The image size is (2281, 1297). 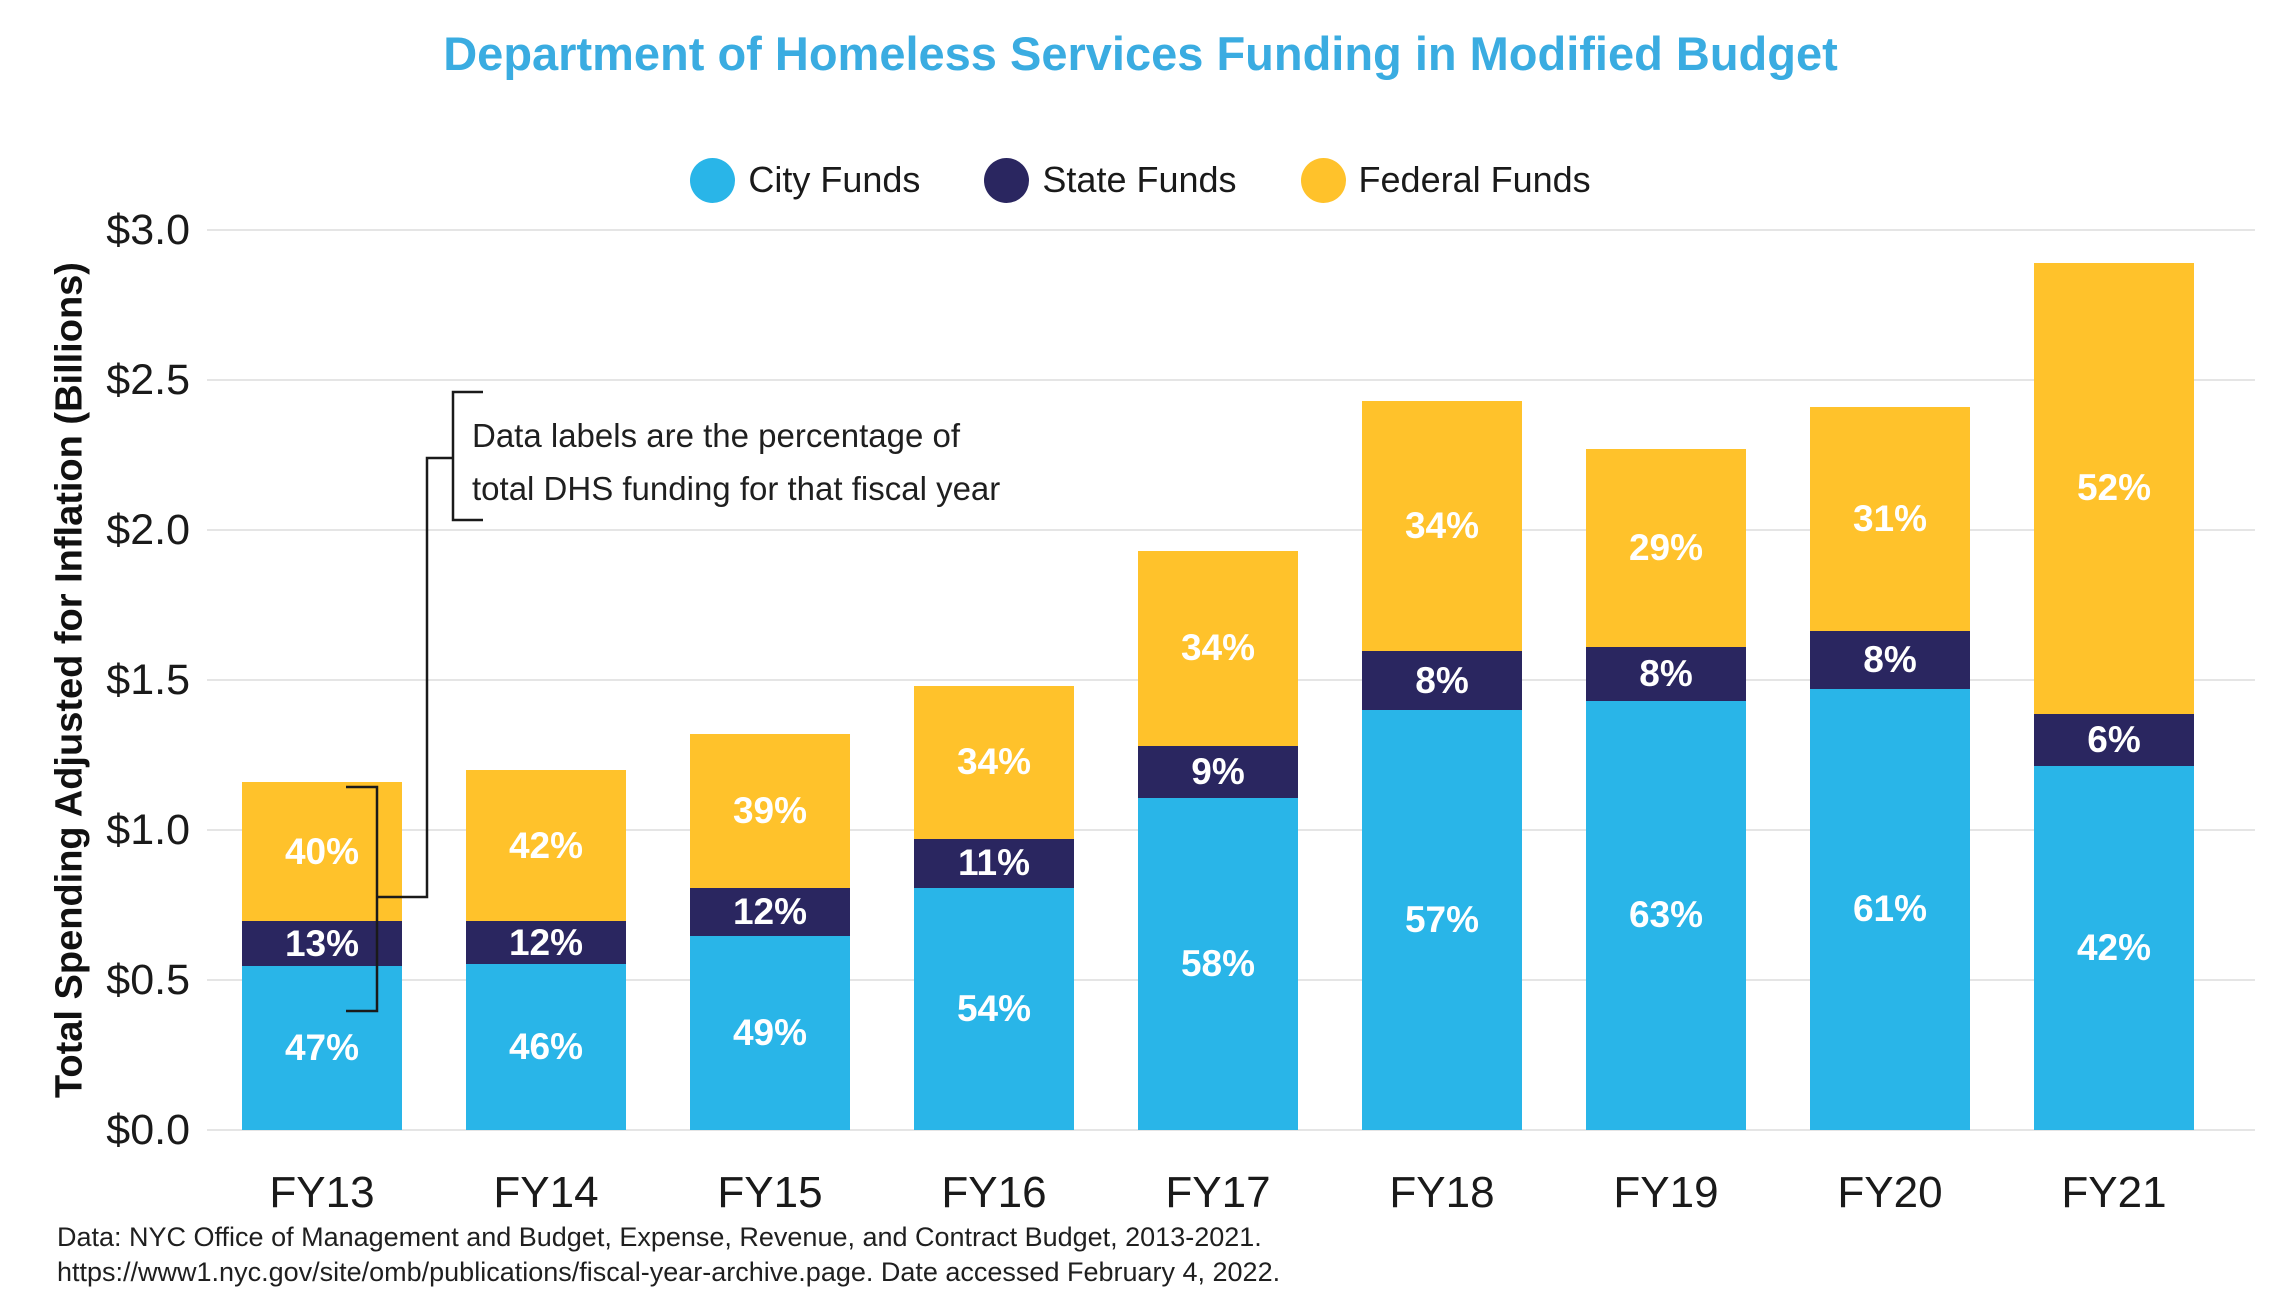 I want to click on segment-federal-funds: 52%, so click(x=2114, y=488).